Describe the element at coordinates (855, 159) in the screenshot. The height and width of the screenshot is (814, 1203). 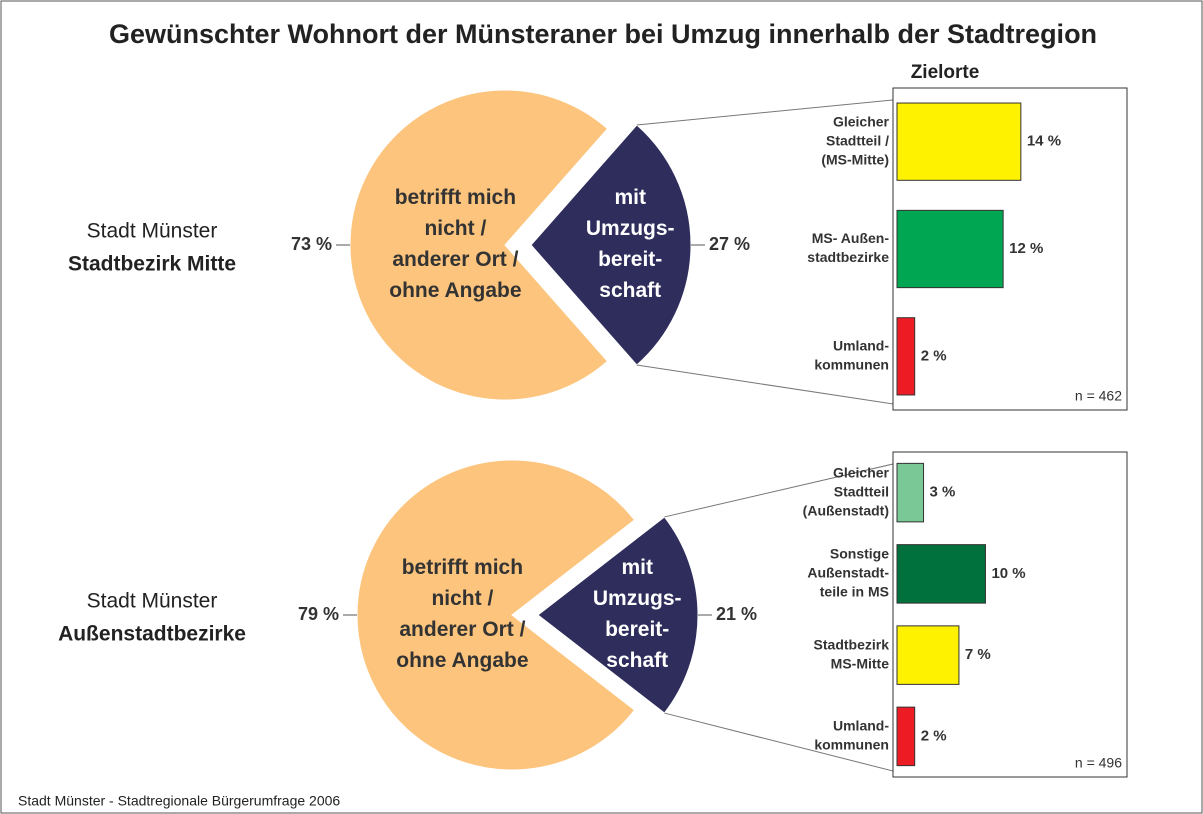
I see `bar-category: (MS-Mitte)` at that location.